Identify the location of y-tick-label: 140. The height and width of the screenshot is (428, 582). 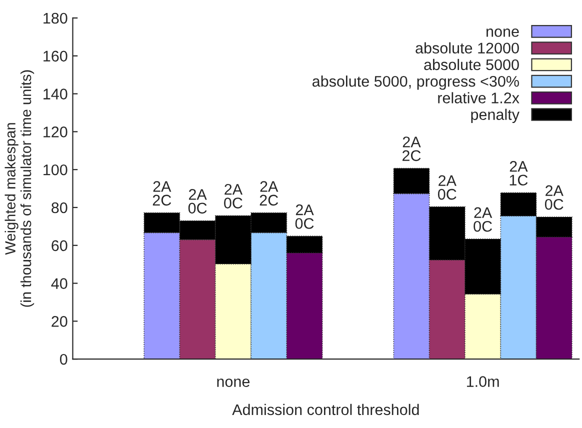
(56, 94).